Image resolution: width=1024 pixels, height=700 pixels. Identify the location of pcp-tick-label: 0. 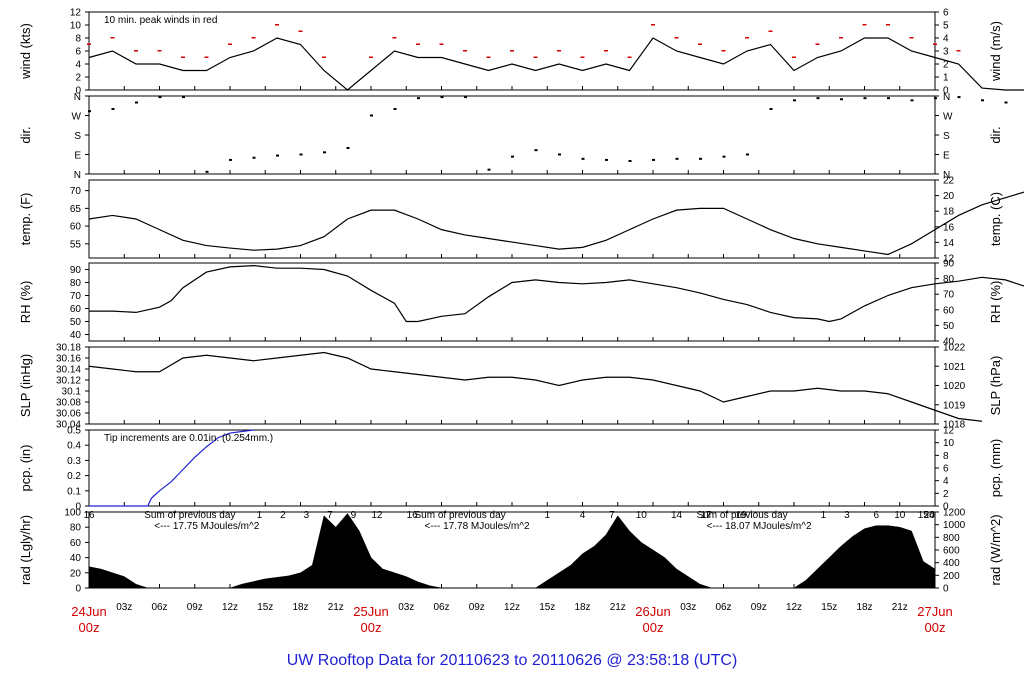
(78, 507).